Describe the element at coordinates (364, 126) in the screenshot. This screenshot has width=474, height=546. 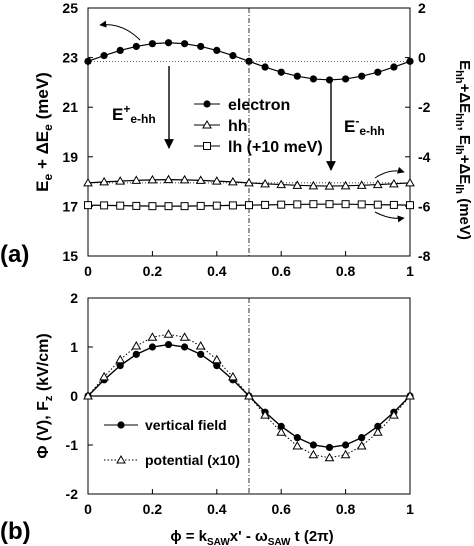
I see `annotation-e-minus-hh: E-e-hh` at that location.